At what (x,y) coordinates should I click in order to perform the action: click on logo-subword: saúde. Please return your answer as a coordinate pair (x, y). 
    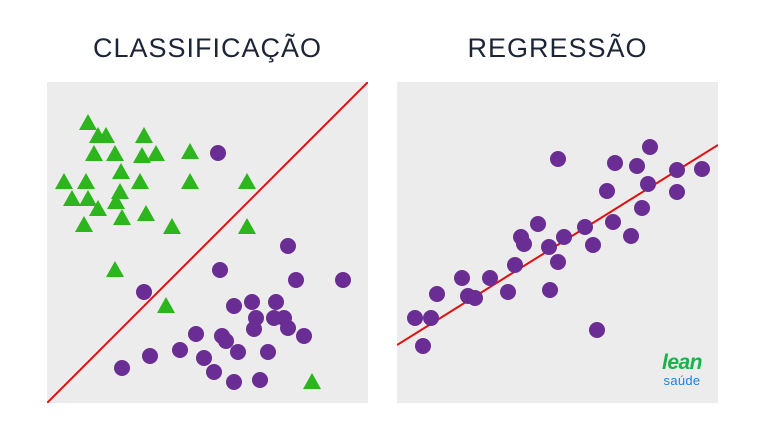
    Looking at the image, I should click on (682, 380).